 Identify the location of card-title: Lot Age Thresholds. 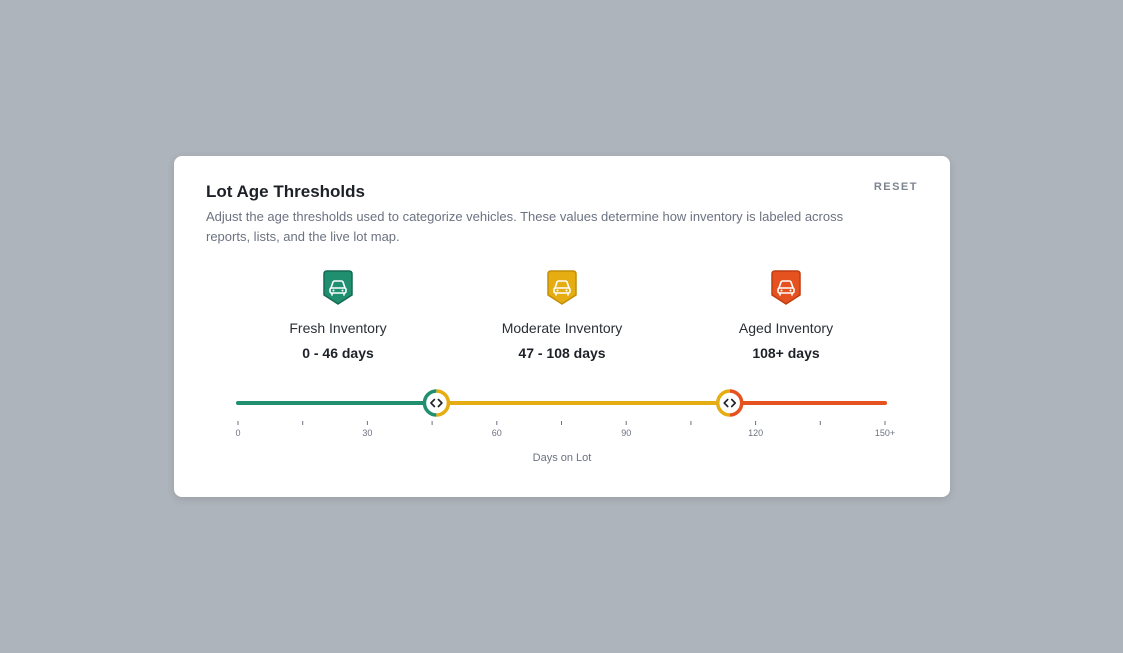
(285, 191).